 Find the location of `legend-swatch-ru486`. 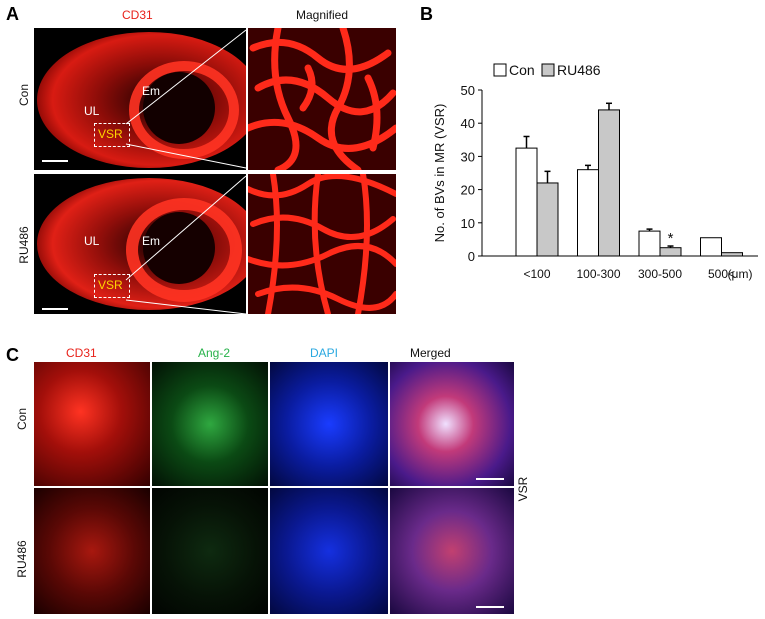

legend-swatch-ru486 is located at coordinates (548, 70).